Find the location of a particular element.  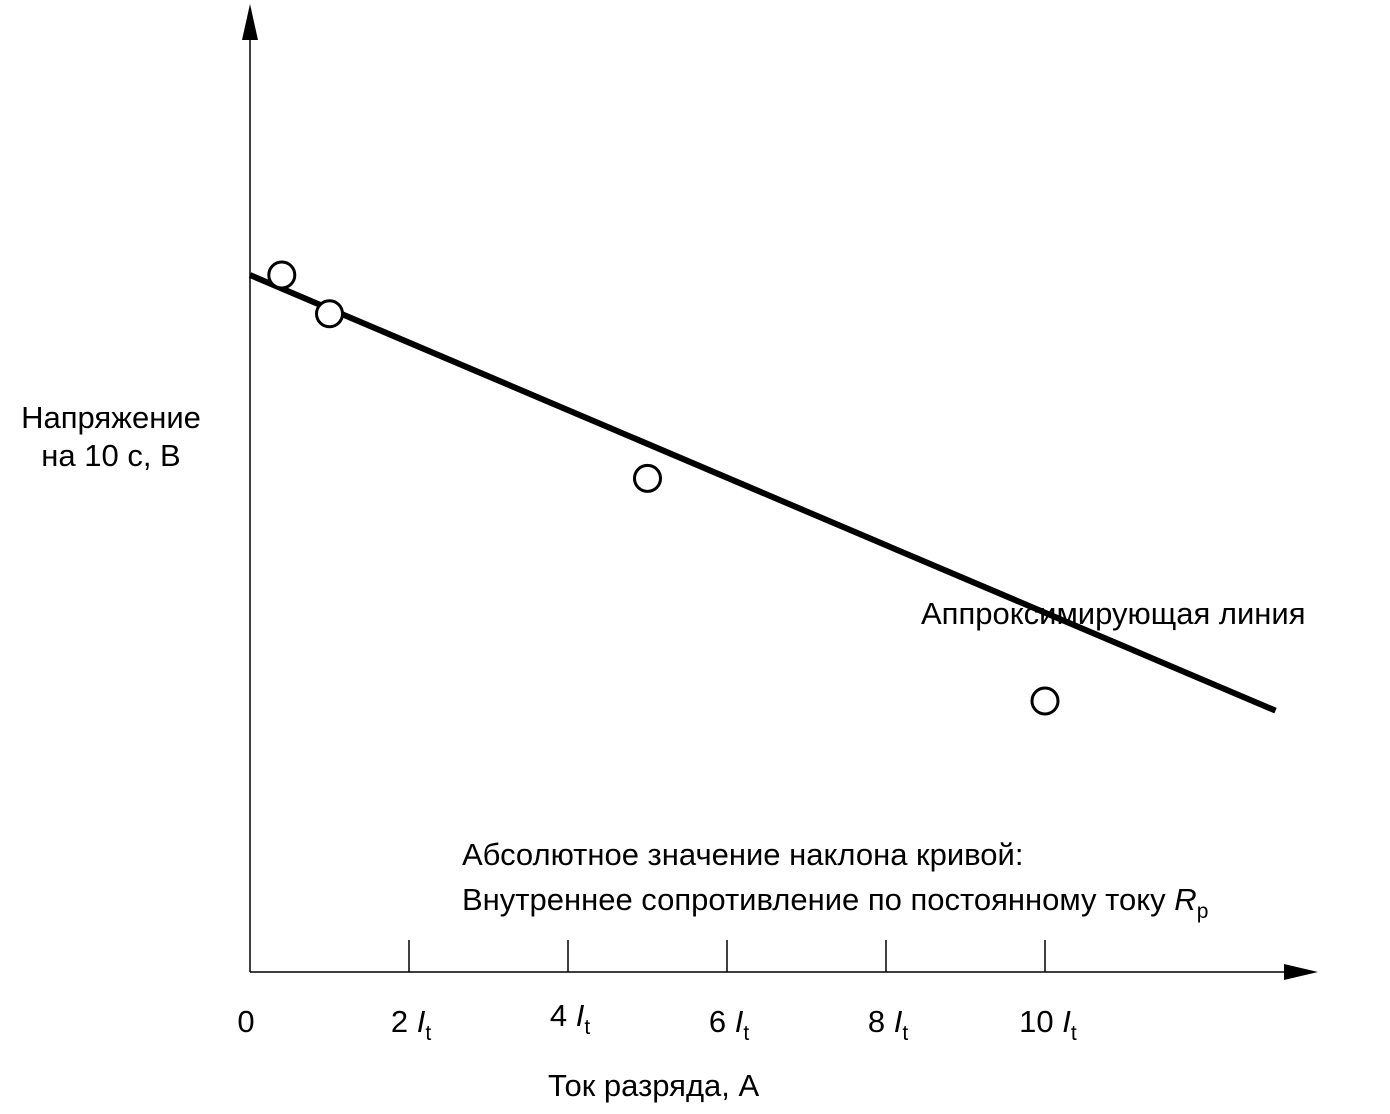

x-tick-label: 4 It is located at coordinates (570, 1018).